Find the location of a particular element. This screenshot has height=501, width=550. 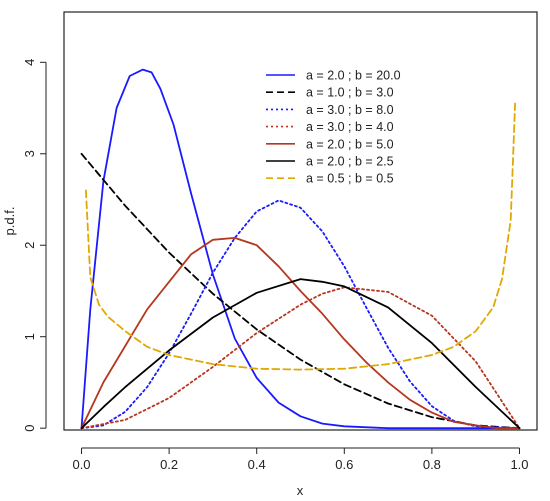

y-axis-title: p.d.f. is located at coordinates (9, 221).